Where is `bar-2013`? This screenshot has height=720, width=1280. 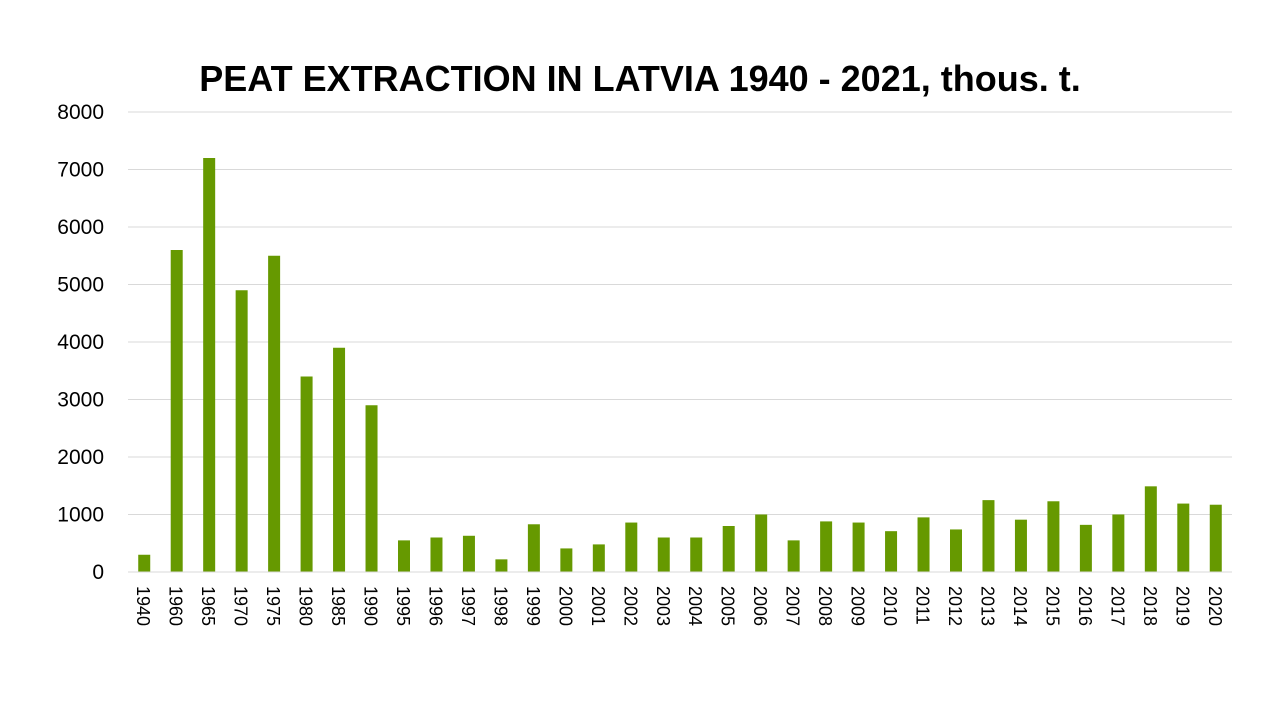 bar-2013 is located at coordinates (988, 536).